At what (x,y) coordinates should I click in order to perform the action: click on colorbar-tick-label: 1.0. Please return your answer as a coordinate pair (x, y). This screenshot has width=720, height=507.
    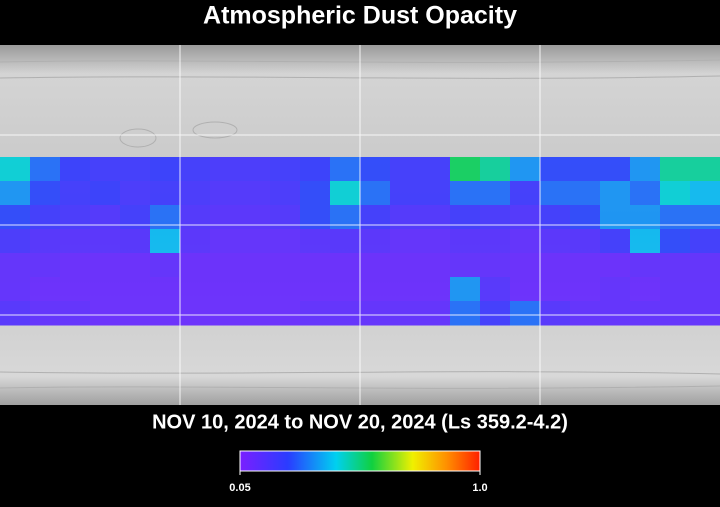
    Looking at the image, I should click on (479, 488).